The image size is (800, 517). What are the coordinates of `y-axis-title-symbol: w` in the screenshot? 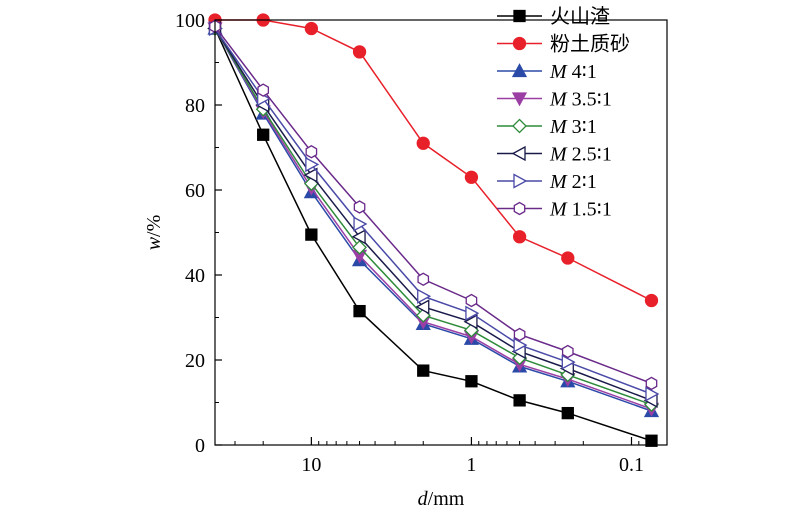 It's located at (154, 243).